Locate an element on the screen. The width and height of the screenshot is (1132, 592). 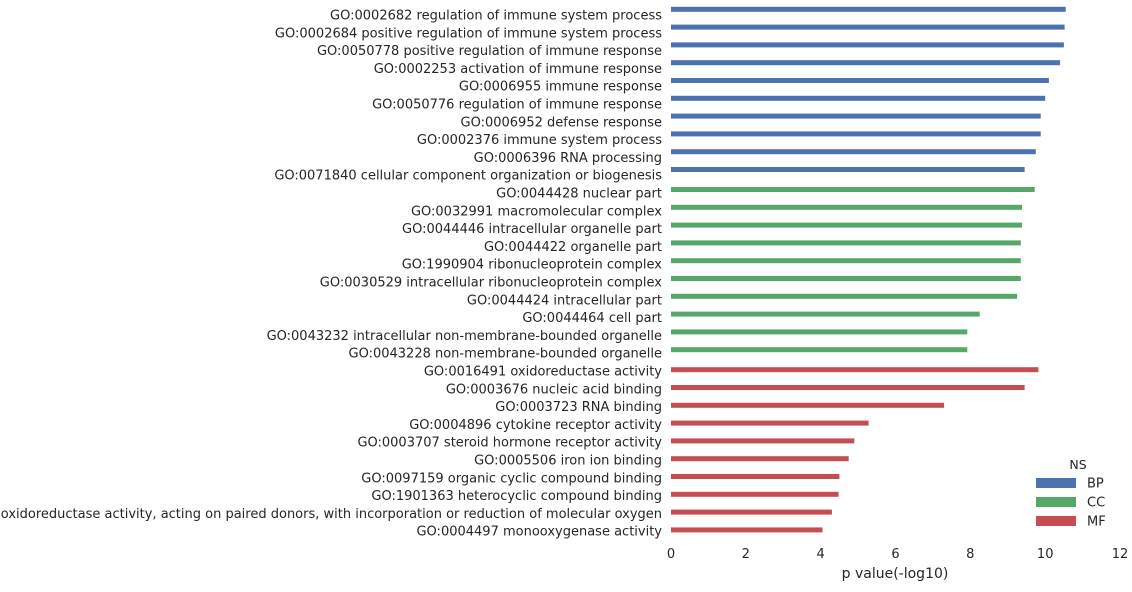
x-tick-label: 2 is located at coordinates (746, 554).